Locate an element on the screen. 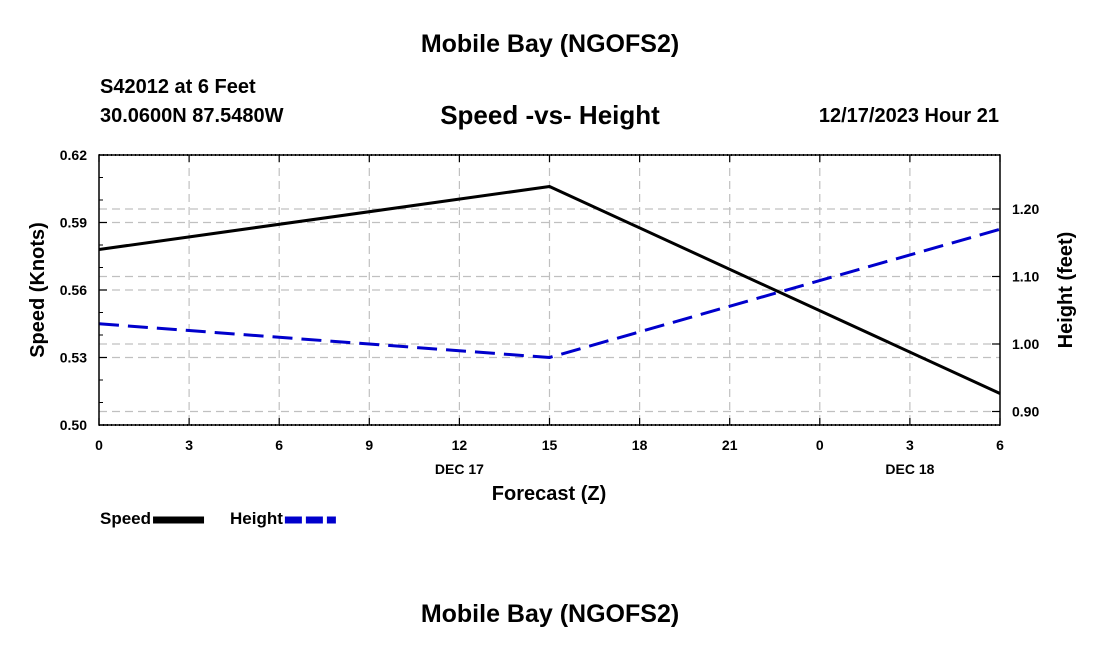 The width and height of the screenshot is (1100, 650). x-tick-label: 15 is located at coordinates (550, 445).